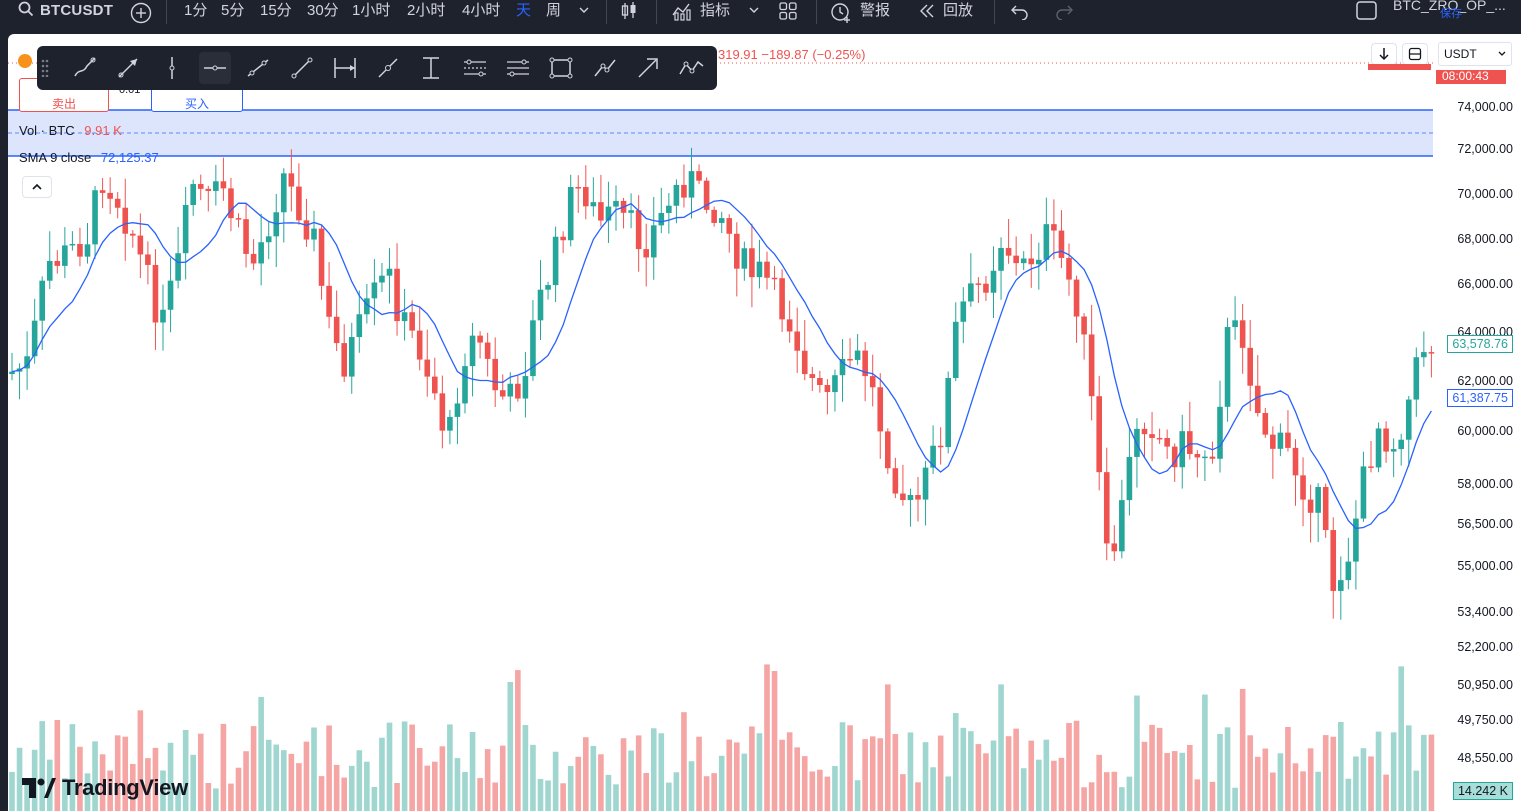 This screenshot has height=811, width=1521. What do you see at coordinates (927, 15) in the screenshot?
I see `replay-icon` at bounding box center [927, 15].